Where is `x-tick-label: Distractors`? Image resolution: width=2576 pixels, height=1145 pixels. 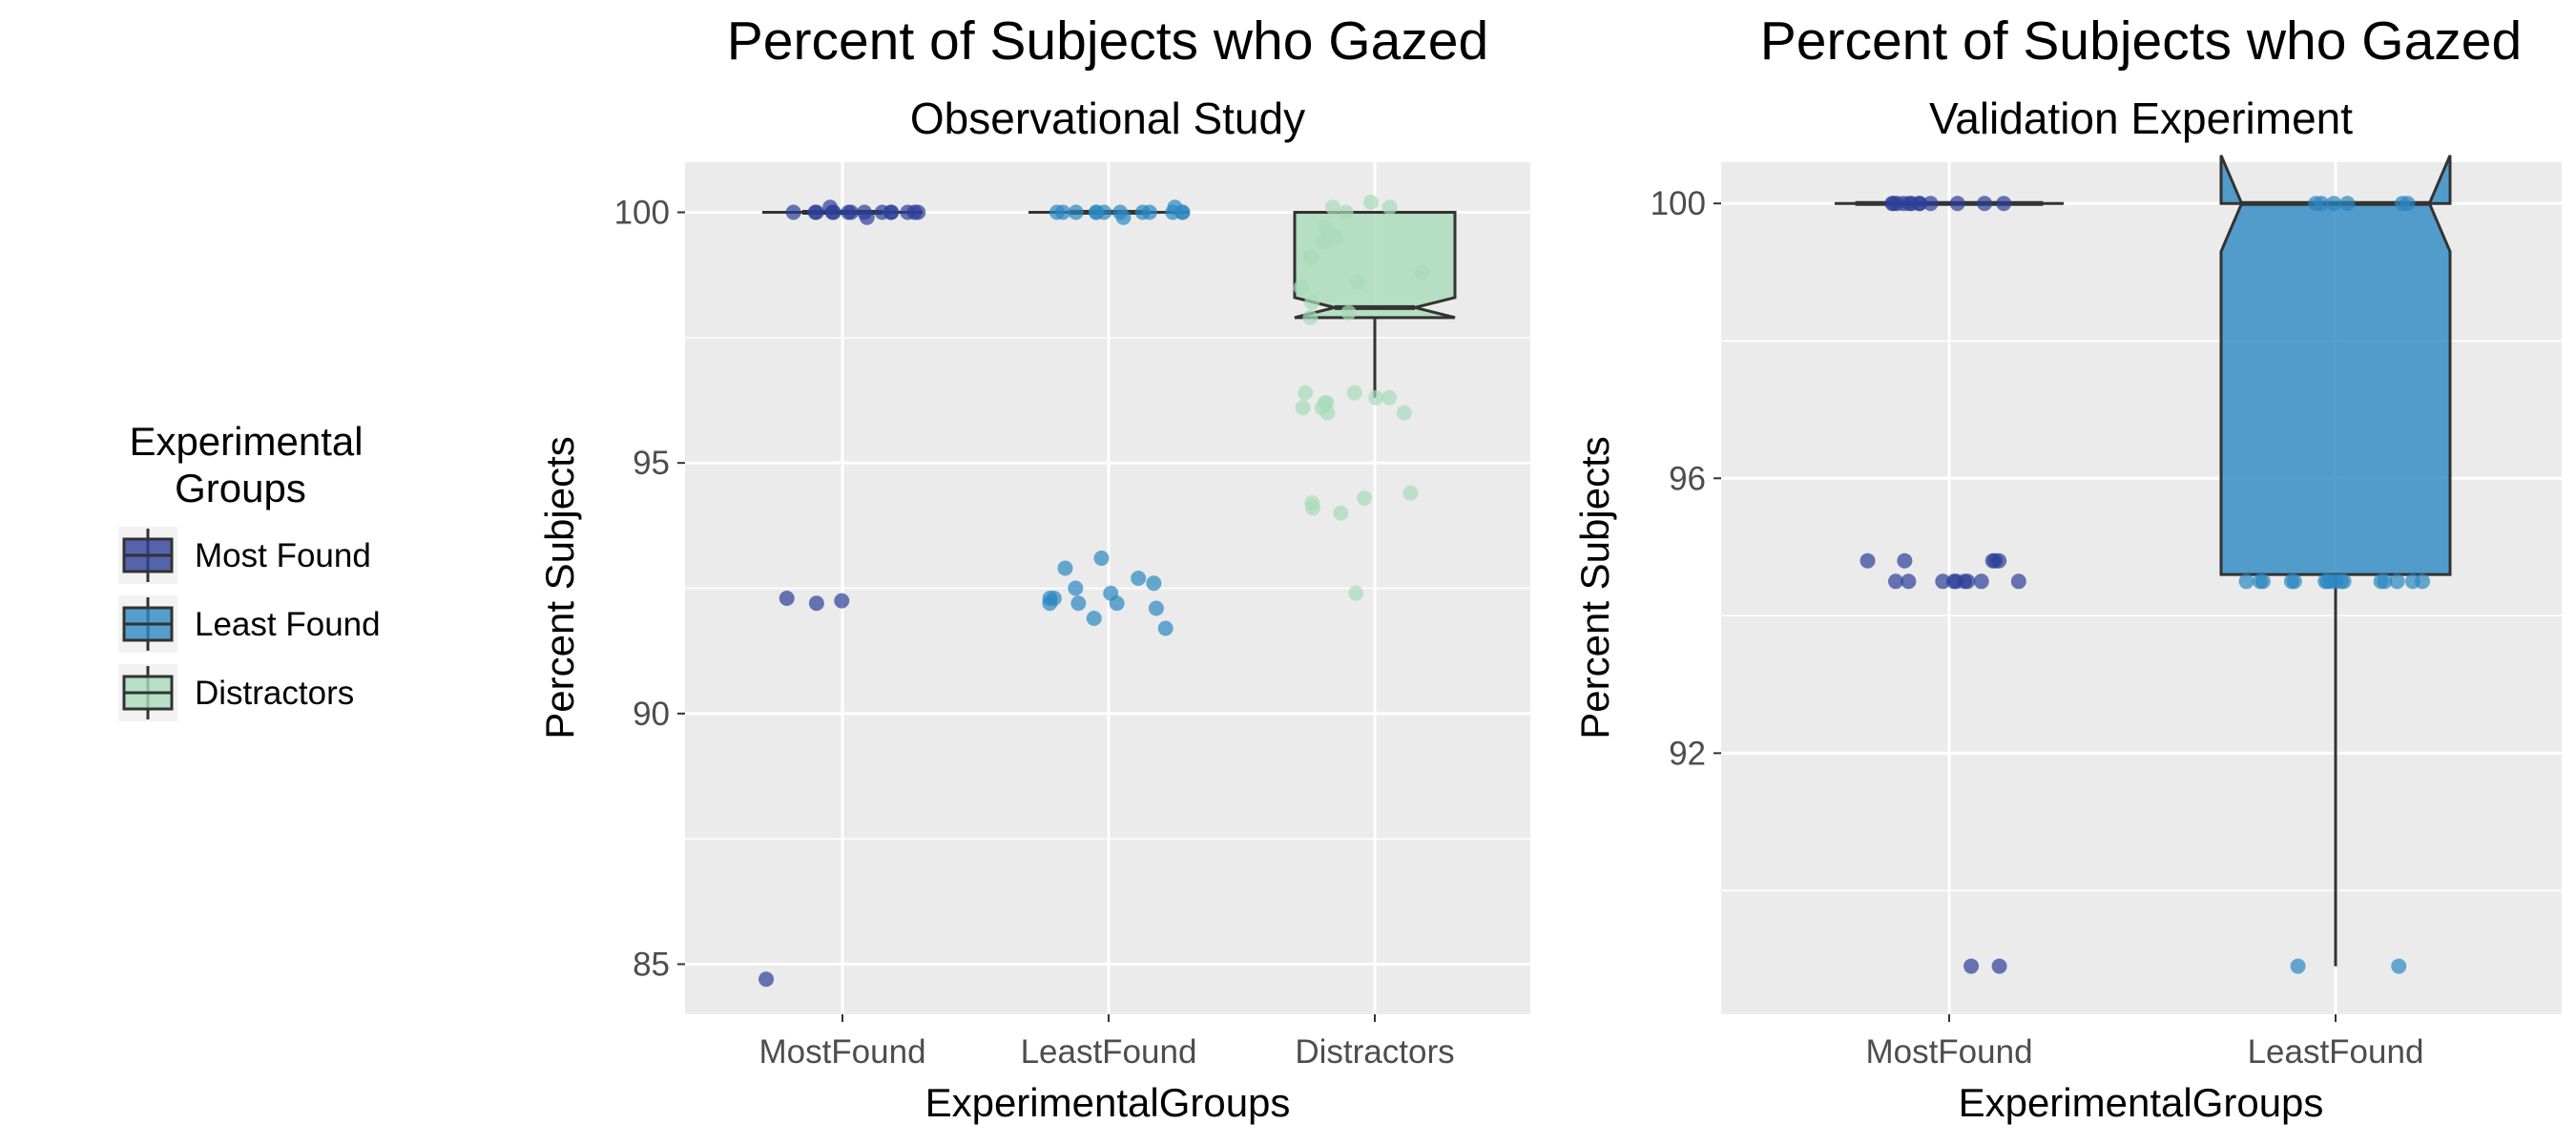
x-tick-label: Distractors is located at coordinates (1374, 1052).